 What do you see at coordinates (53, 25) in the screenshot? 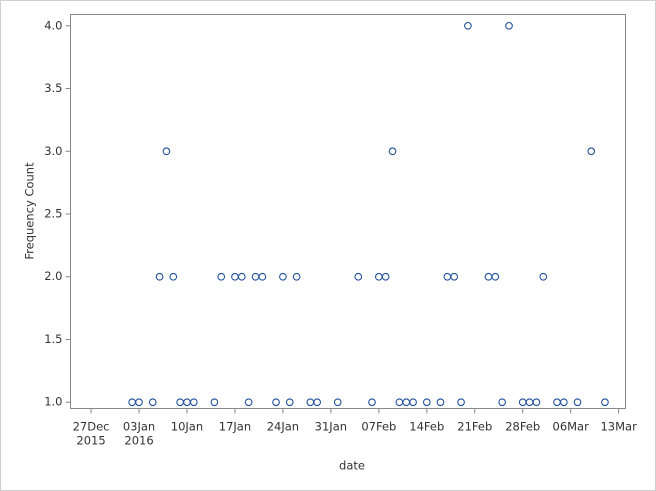
I see `y-tick-label: 4.0` at bounding box center [53, 25].